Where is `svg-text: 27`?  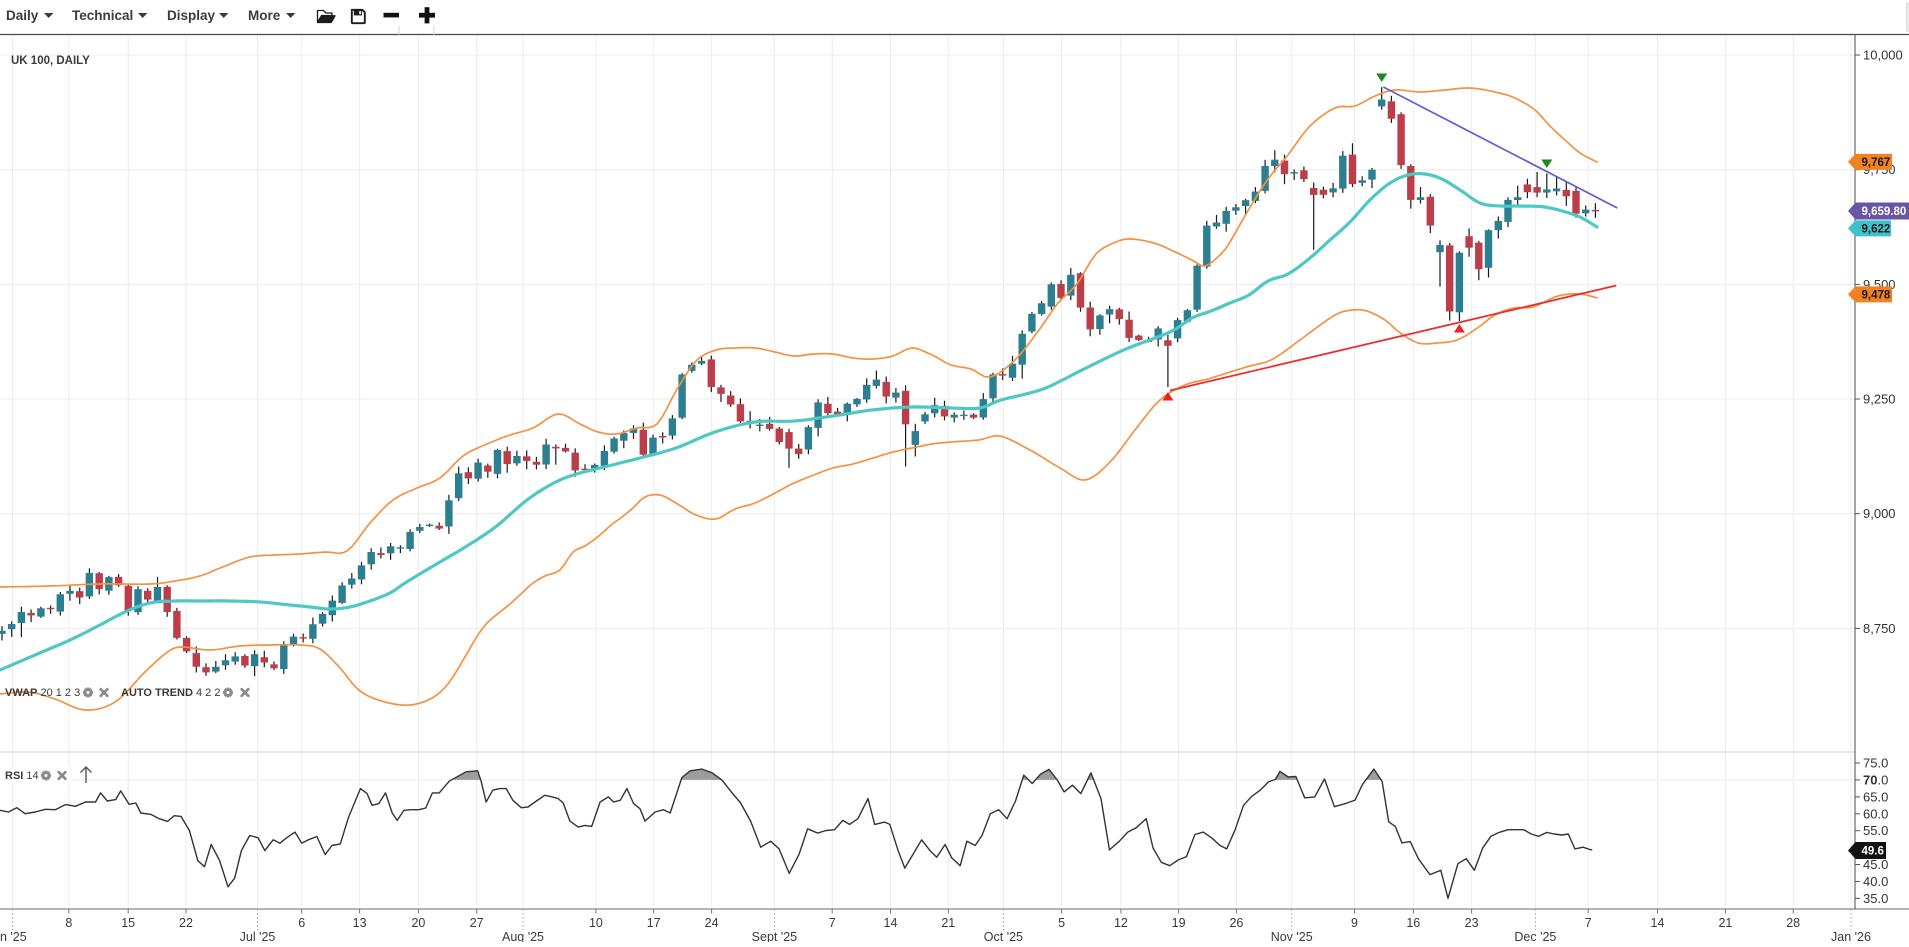 svg-text: 27 is located at coordinates (477, 923).